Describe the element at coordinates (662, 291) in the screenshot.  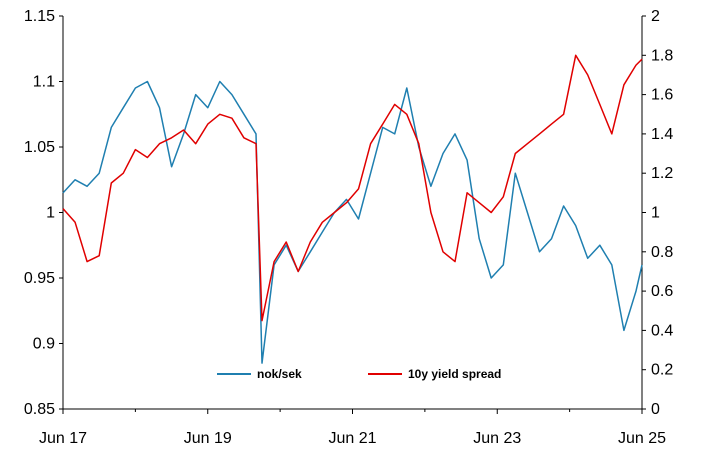
I see `y-right-tick-label: 0.6` at that location.